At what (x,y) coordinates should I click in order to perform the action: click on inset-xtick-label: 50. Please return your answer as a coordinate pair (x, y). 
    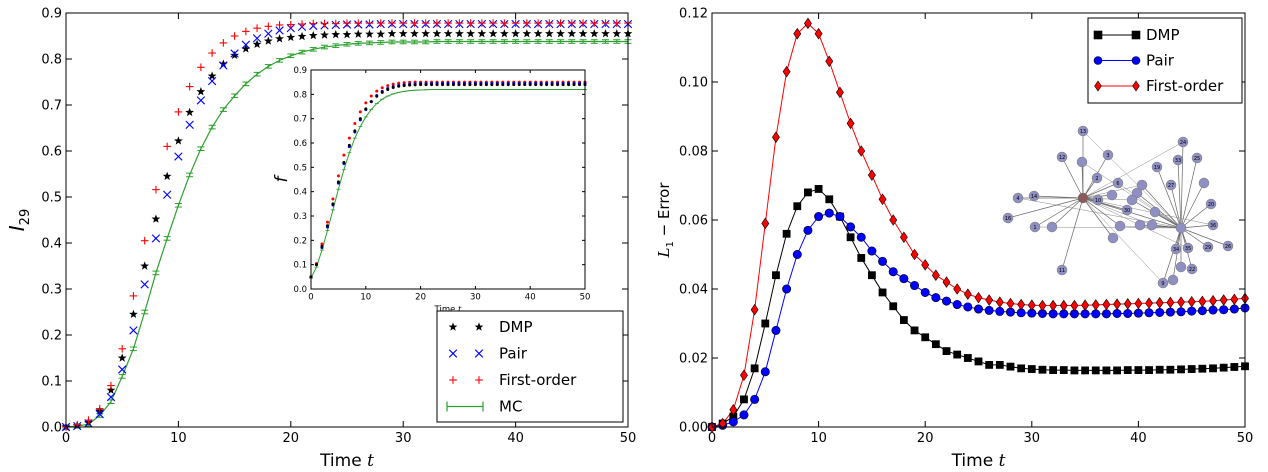
    Looking at the image, I should click on (585, 298).